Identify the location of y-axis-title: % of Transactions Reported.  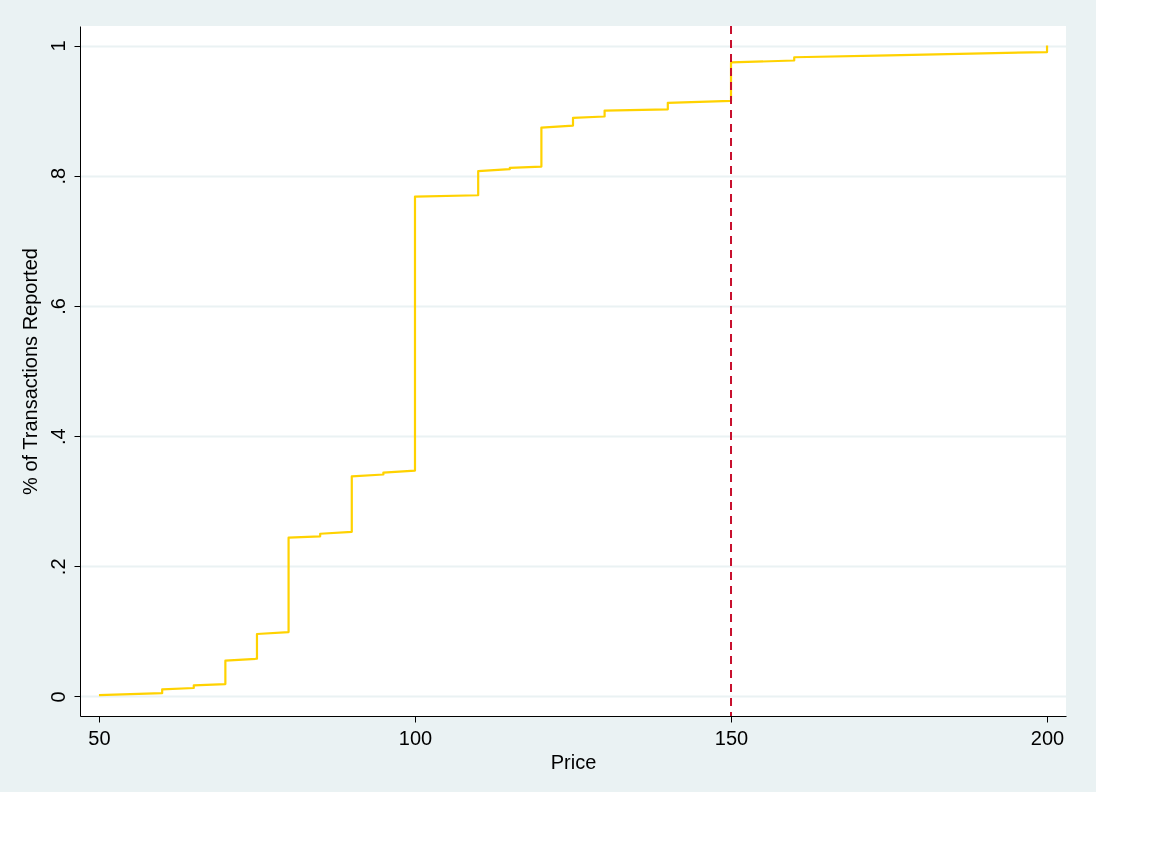
(29, 371).